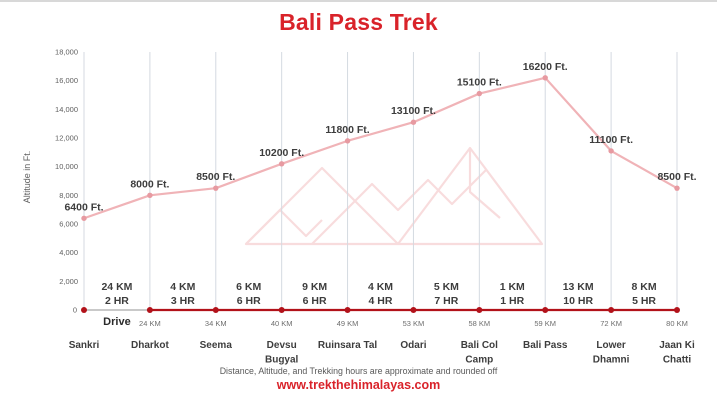  Describe the element at coordinates (414, 323) in the screenshot. I see `station-km-label: 53 KM` at that location.